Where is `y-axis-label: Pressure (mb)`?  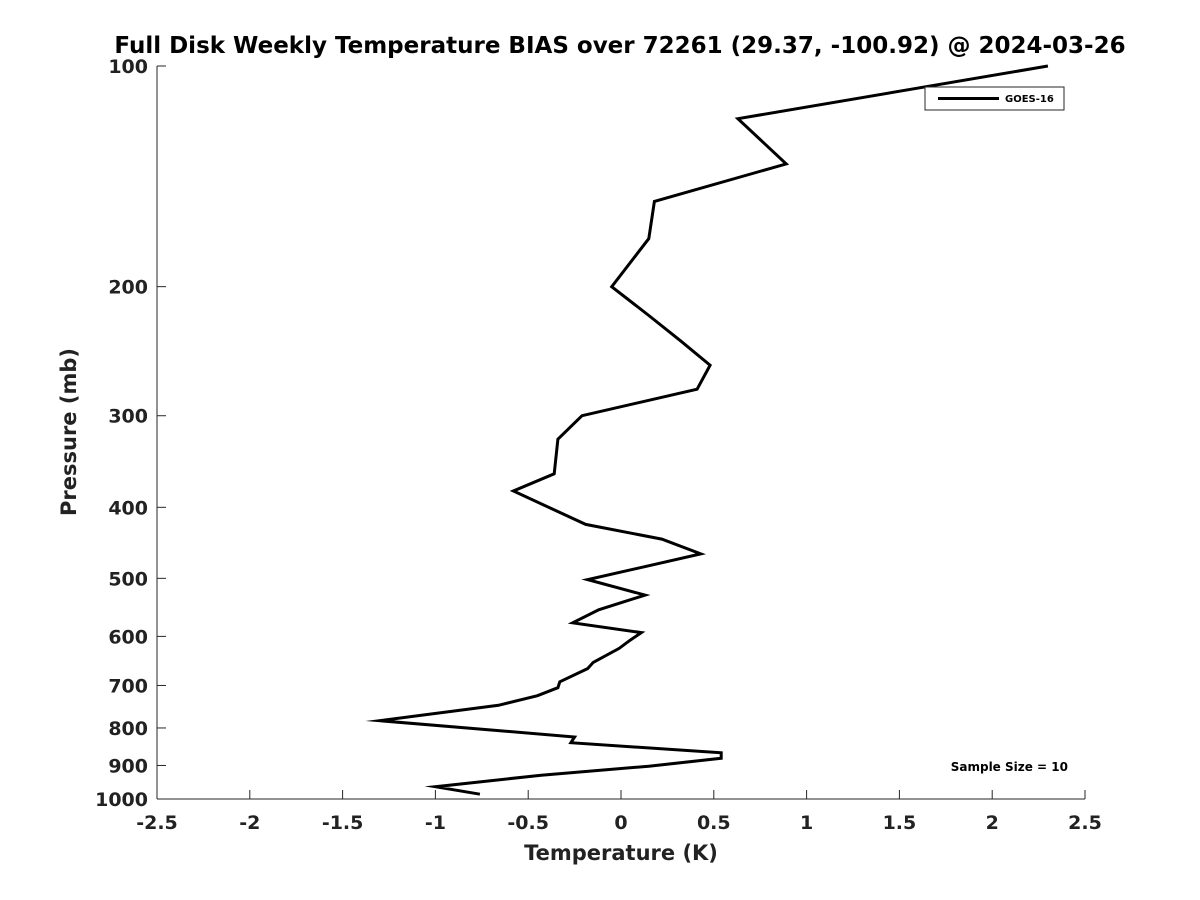
y-axis-label: Pressure (mb) is located at coordinates (69, 432).